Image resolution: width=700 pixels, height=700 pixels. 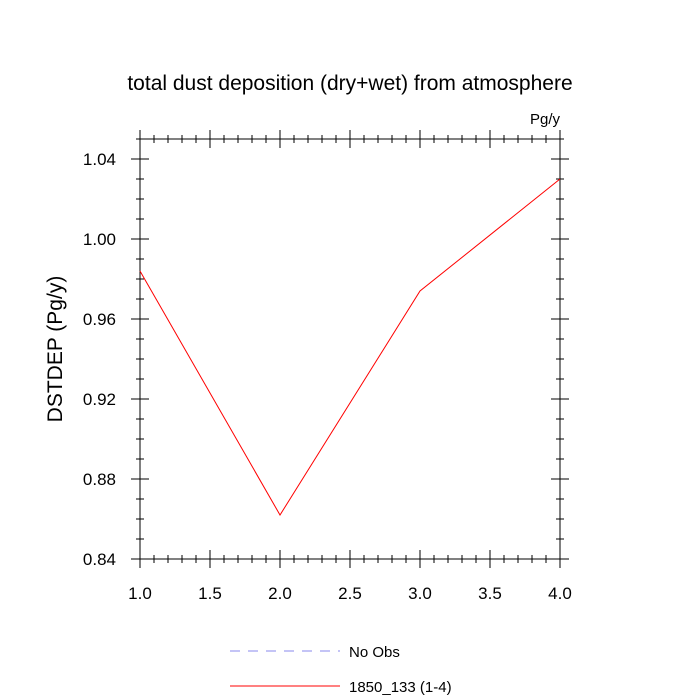 What do you see at coordinates (55, 349) in the screenshot?
I see `y-axis-label: DSTDEP (Pg/y)` at bounding box center [55, 349].